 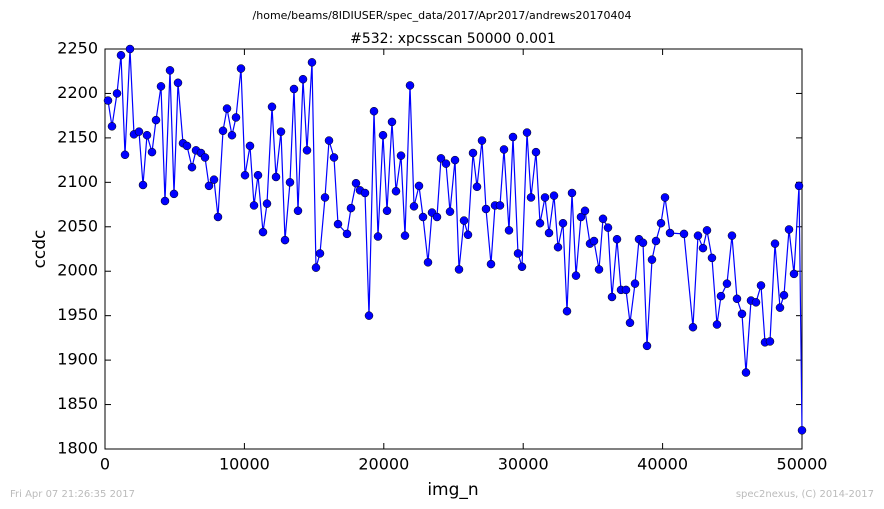 What do you see at coordinates (805, 494) in the screenshot?
I see `footer-credit: spec2nexus, (C) 2014-2017` at bounding box center [805, 494].